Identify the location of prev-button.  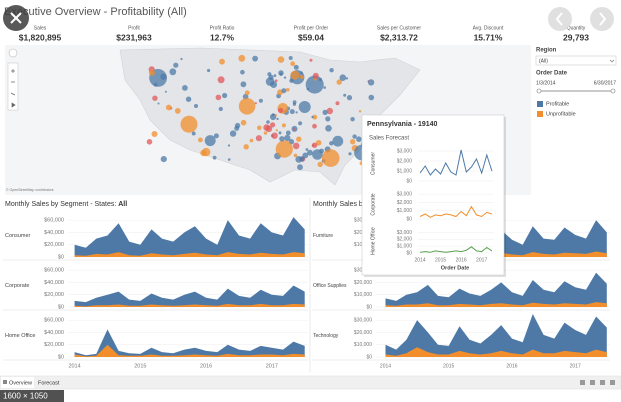
(560, 19).